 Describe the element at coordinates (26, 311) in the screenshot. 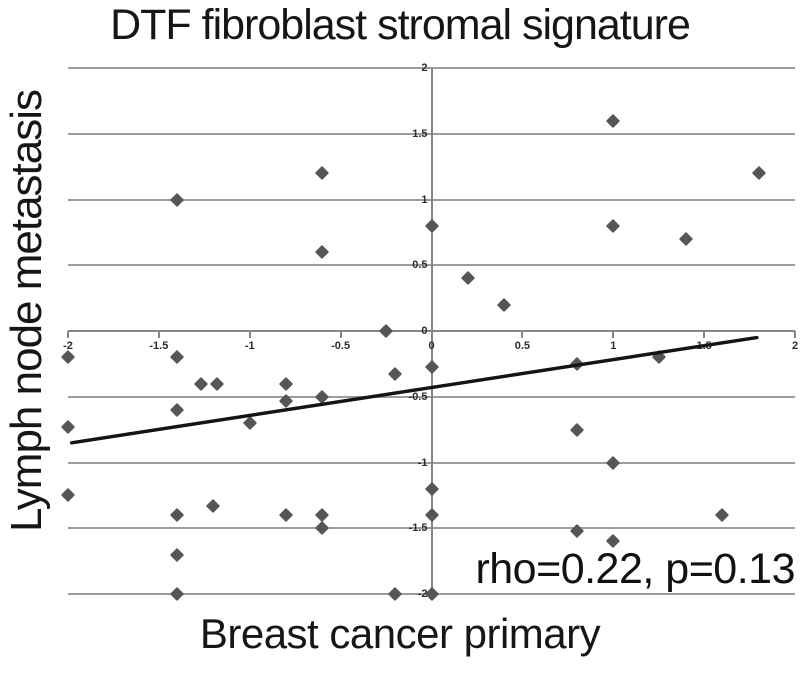

I see `y-axis-label: Lymph node metastasis` at that location.